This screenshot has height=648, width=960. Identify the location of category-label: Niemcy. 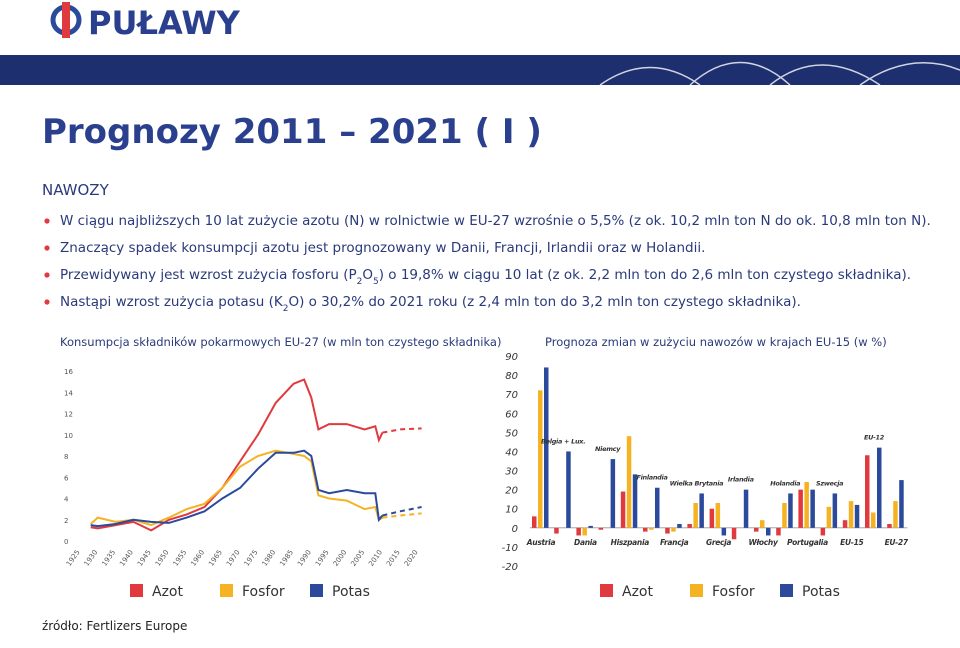
(608, 449).